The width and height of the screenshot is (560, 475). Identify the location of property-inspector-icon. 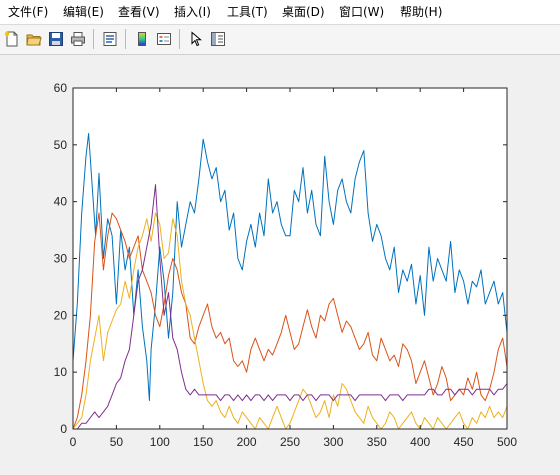
(218, 39).